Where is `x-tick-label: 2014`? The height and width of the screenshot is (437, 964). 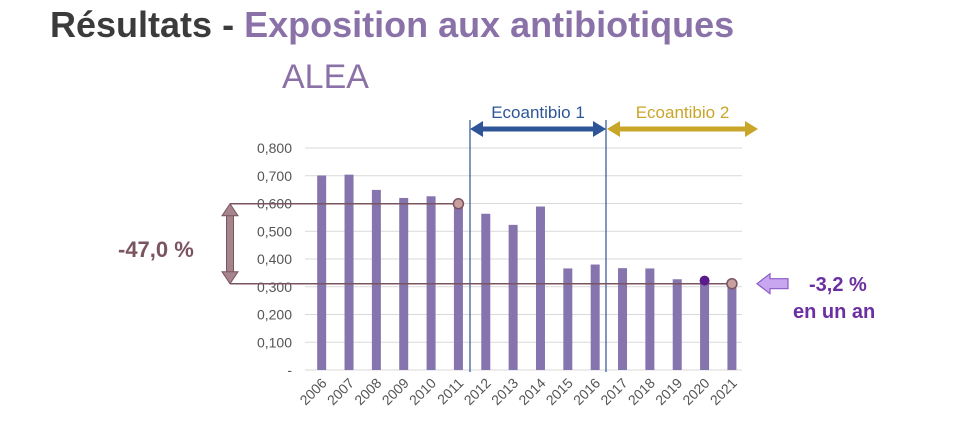 x-tick-label: 2014 is located at coordinates (531, 391).